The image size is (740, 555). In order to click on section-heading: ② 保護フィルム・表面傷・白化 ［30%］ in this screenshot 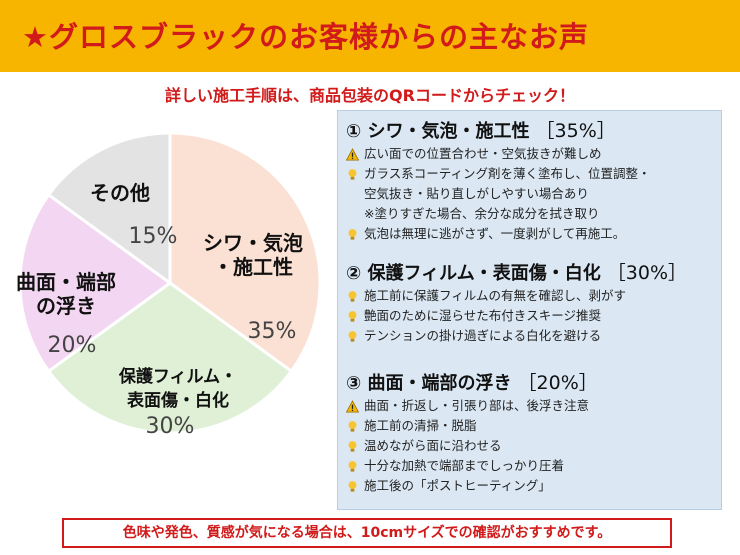, I will do `click(531, 273)`.